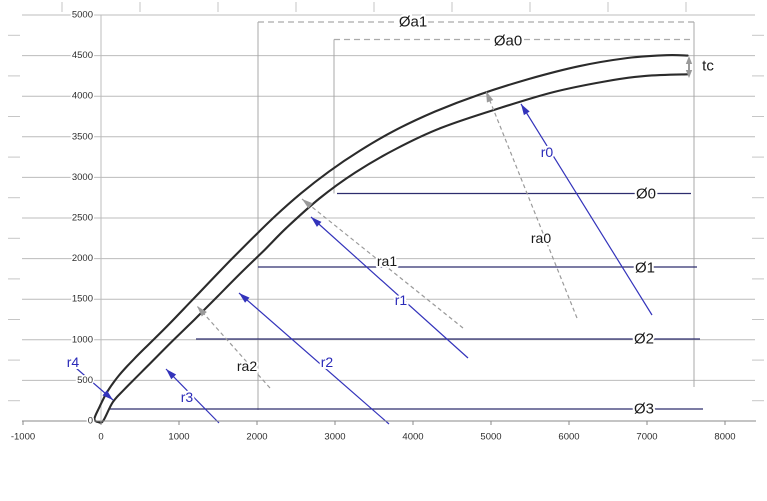  Describe the element at coordinates (586, 209) in the screenshot. I see `radius-arrow-line-r0` at that location.